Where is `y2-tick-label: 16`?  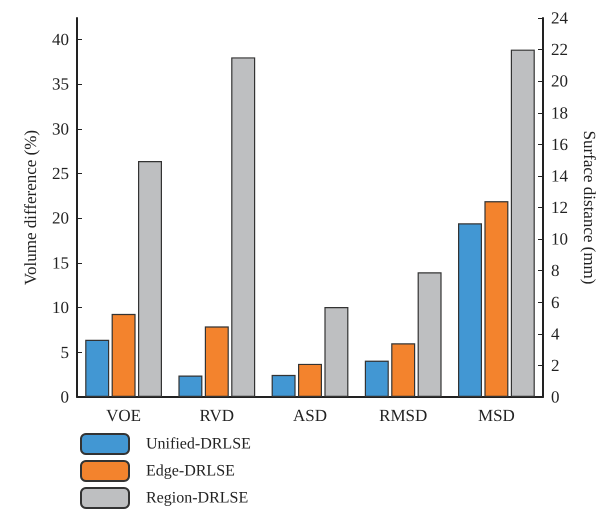 y2-tick-label: 16 is located at coordinates (559, 144).